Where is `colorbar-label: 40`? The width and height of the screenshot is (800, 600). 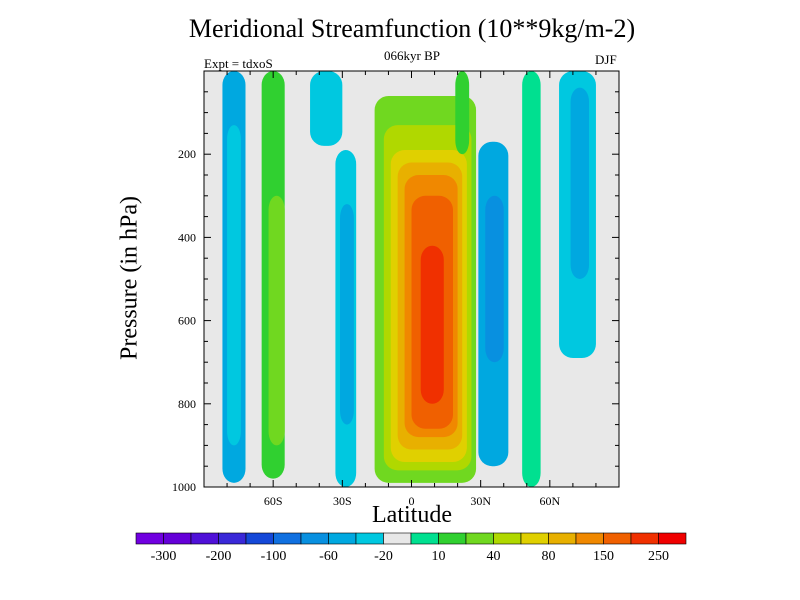
colorbar-label: 40 is located at coordinates (494, 556).